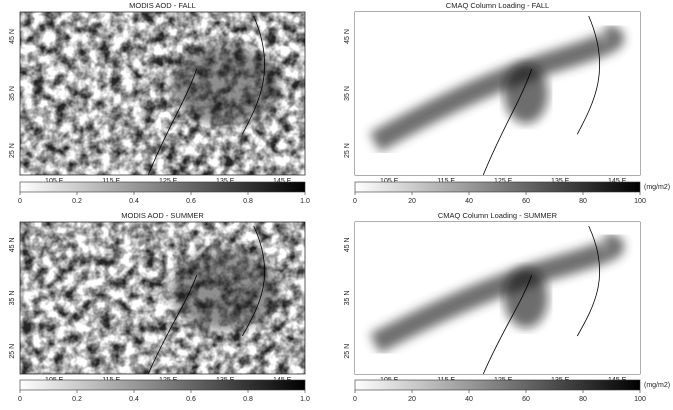 The height and width of the screenshot is (410, 673). What do you see at coordinates (162, 215) in the screenshot?
I see `panel-title: MODIS AOD - SUMMER` at bounding box center [162, 215].